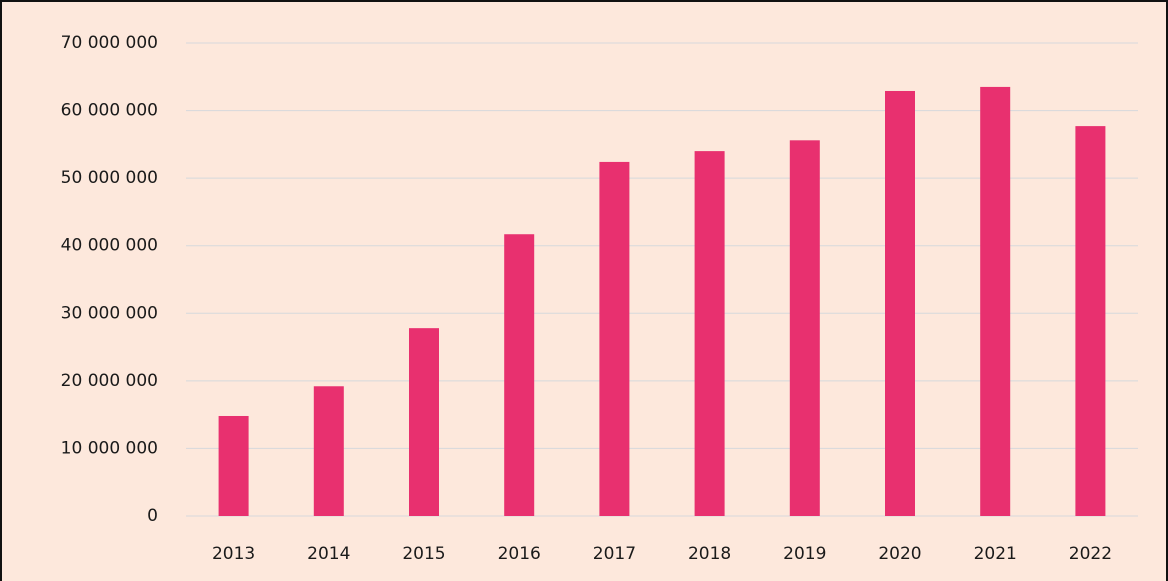  What do you see at coordinates (899, 554) in the screenshot?
I see `x-tick-label: 2020` at bounding box center [899, 554].